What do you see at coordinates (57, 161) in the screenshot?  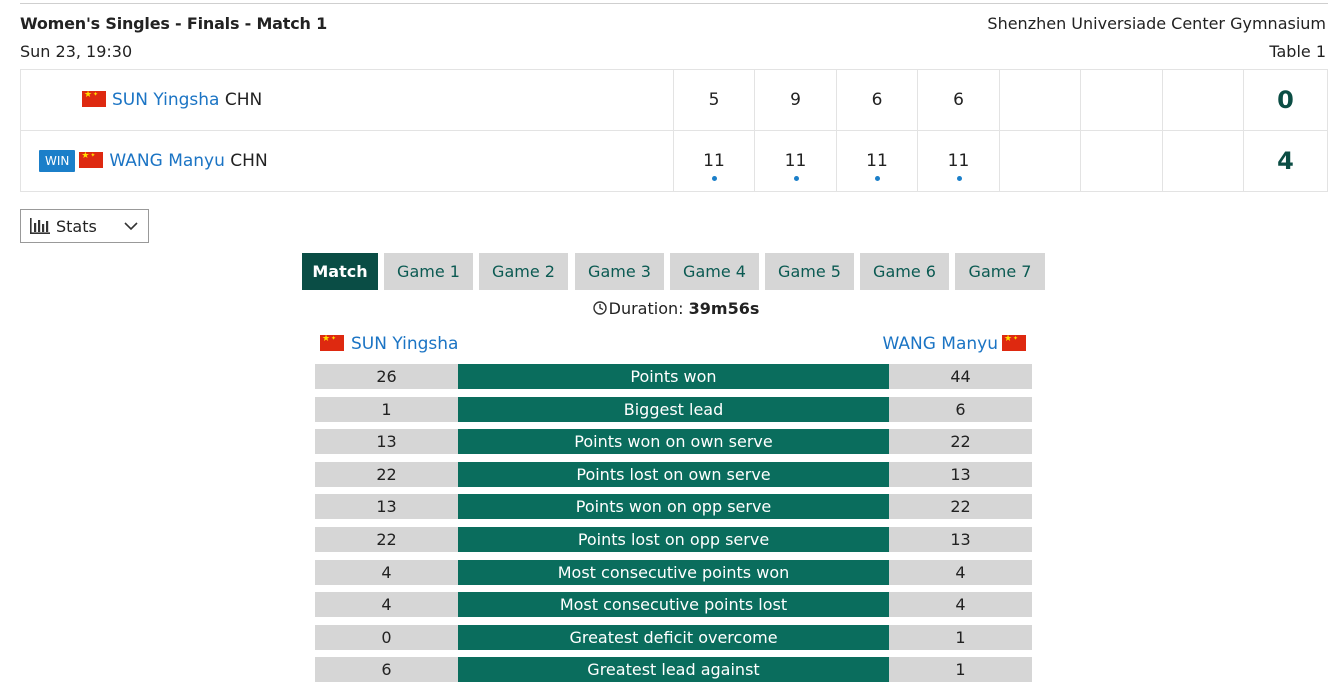 I see `win-badge: WIN` at bounding box center [57, 161].